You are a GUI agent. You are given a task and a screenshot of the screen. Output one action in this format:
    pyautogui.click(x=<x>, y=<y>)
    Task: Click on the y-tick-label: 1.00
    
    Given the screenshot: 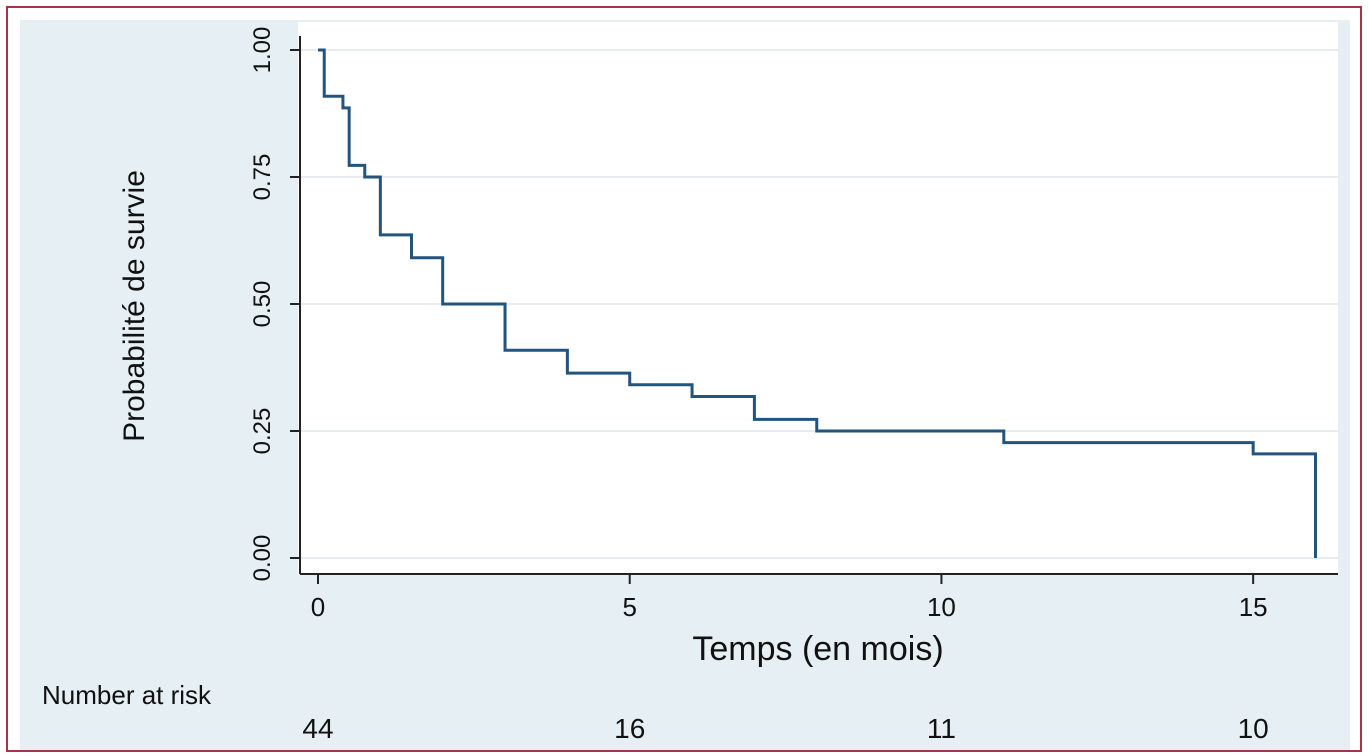 What is the action you would take?
    pyautogui.click(x=262, y=50)
    